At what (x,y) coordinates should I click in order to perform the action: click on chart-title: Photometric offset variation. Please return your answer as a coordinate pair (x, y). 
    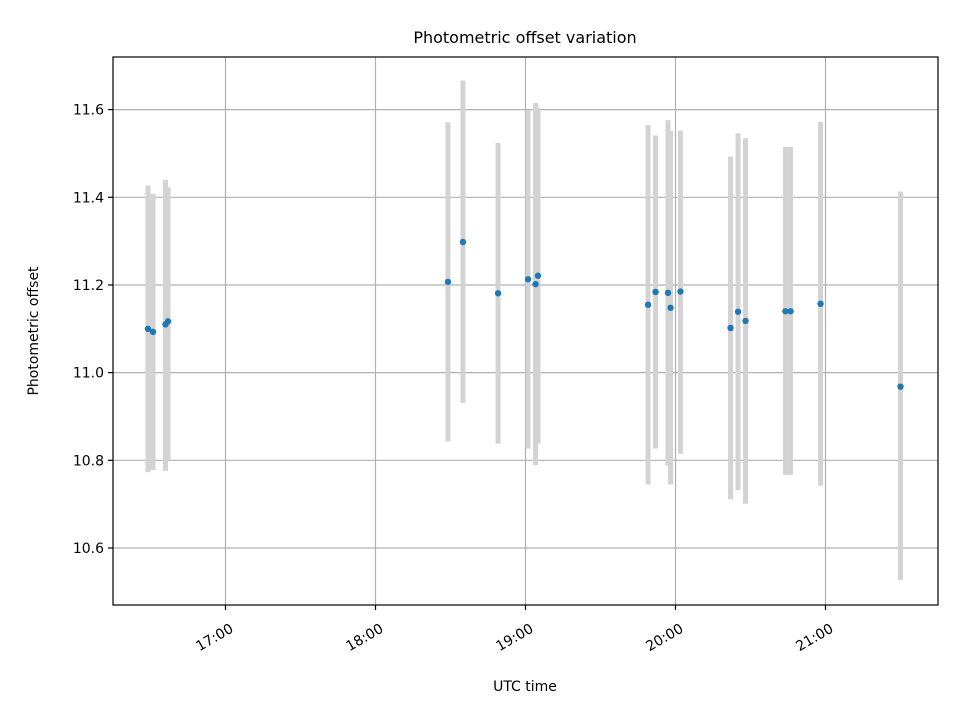
    Looking at the image, I should click on (524, 37).